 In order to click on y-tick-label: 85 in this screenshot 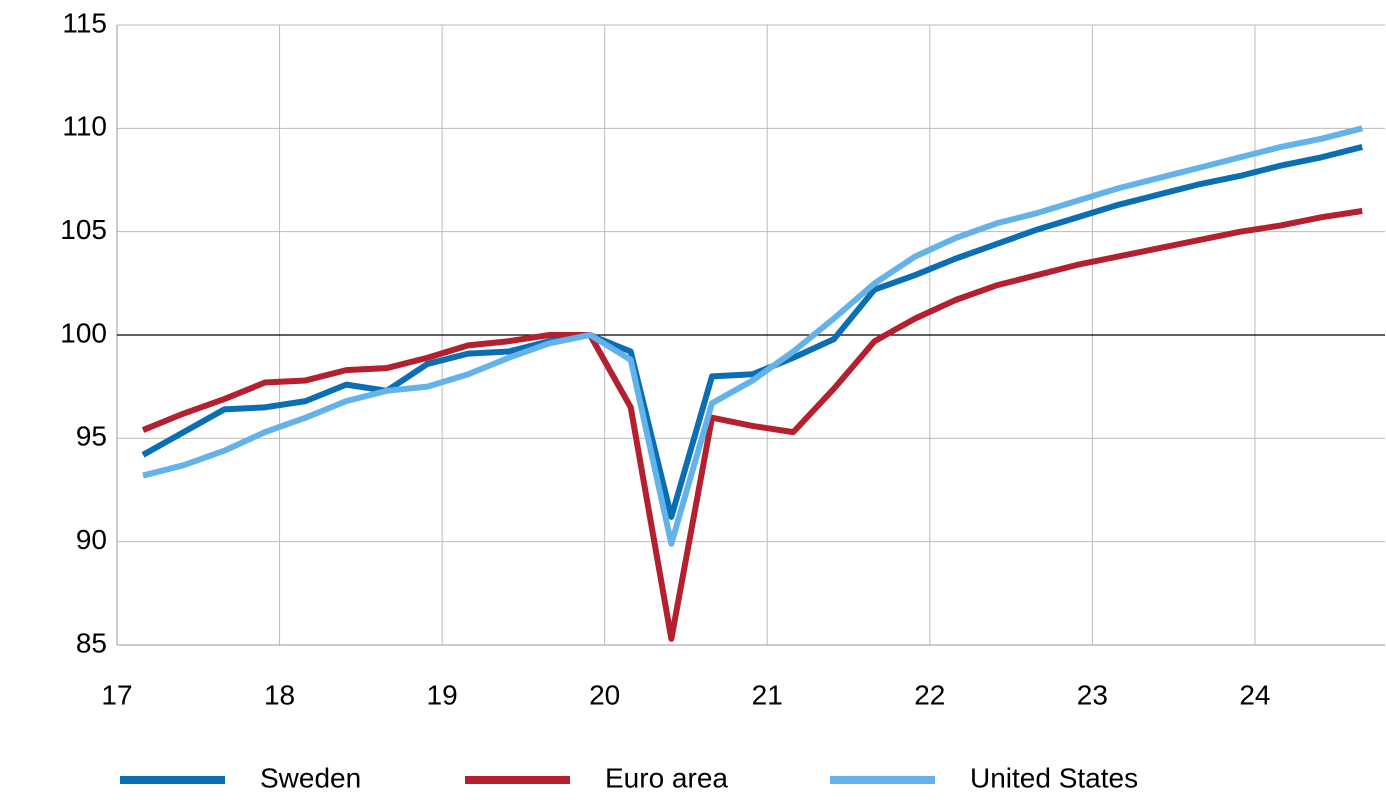, I will do `click(91, 642)`.